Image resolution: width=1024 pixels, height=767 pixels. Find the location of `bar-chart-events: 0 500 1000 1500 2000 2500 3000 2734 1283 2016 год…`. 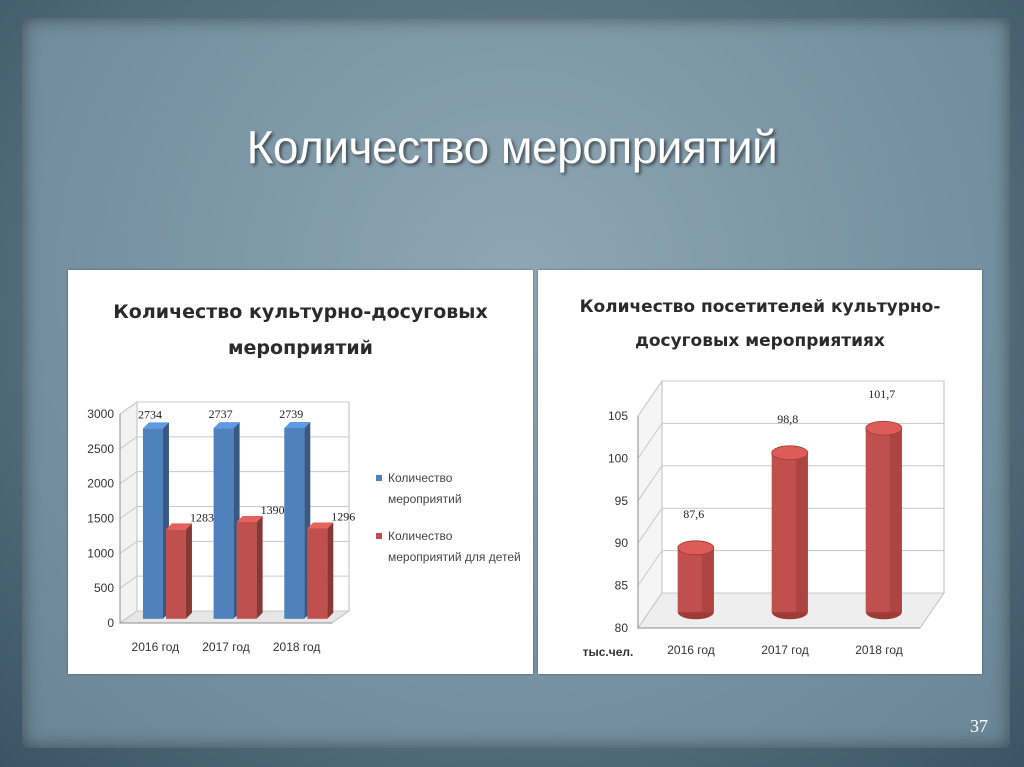

bar-chart-events: 0 500 1000 1500 2000 2500 3000 2734 1283 2016 год… is located at coordinates (304, 527).